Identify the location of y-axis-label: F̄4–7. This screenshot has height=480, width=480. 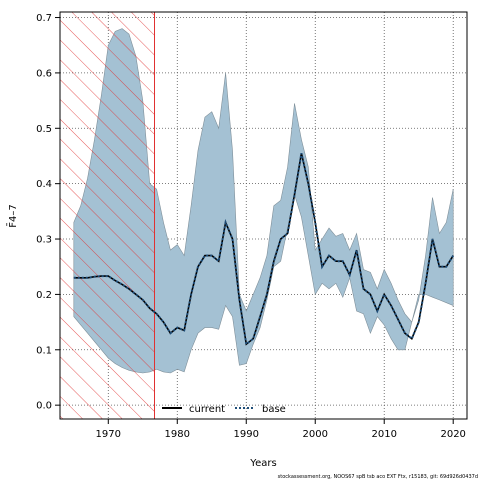
(12, 215).